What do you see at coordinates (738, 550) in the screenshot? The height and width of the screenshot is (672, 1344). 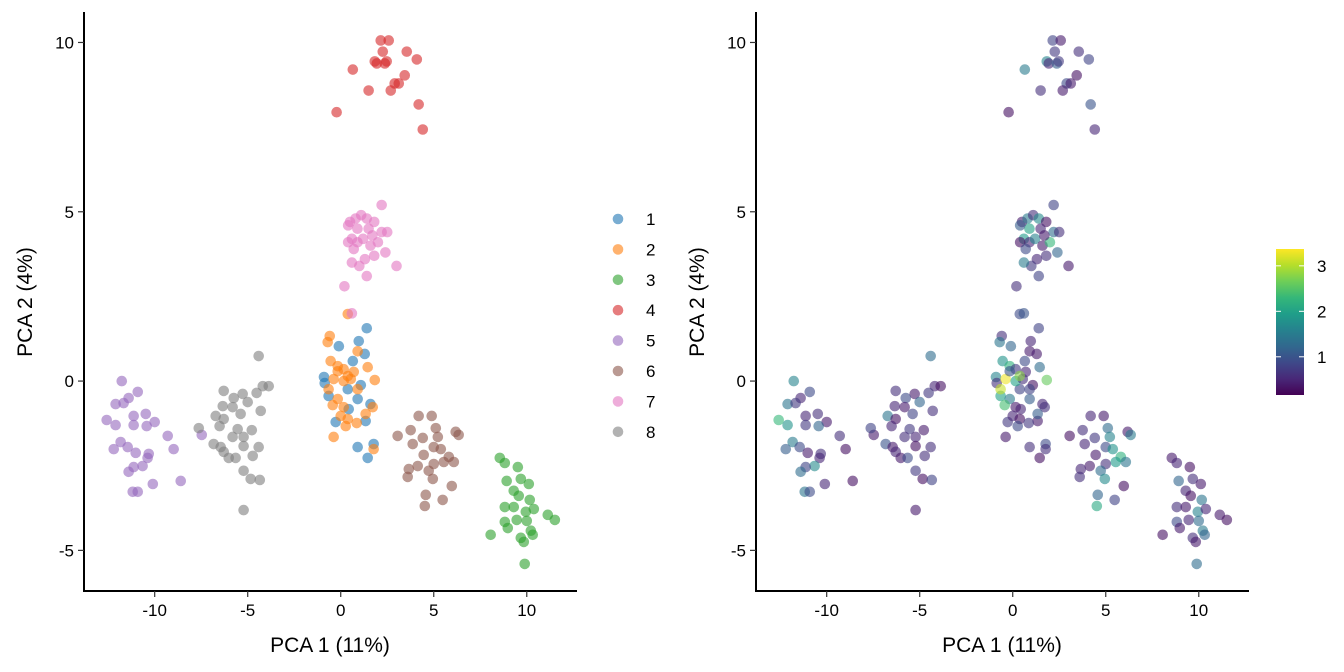 I see `right-y-tick-label: -5` at bounding box center [738, 550].